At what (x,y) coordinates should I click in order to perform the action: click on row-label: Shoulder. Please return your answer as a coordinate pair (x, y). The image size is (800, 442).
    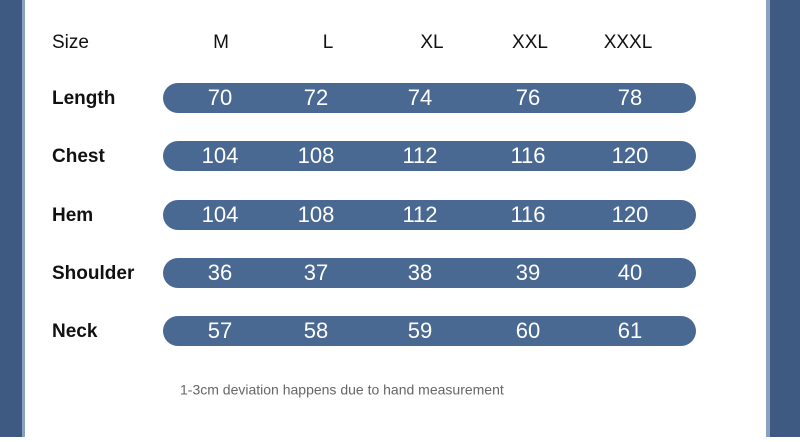
    Looking at the image, I should click on (93, 273).